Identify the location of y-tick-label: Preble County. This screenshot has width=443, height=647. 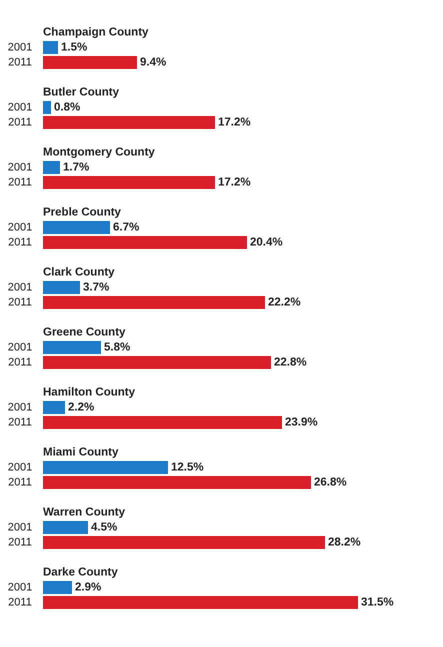
(82, 212).